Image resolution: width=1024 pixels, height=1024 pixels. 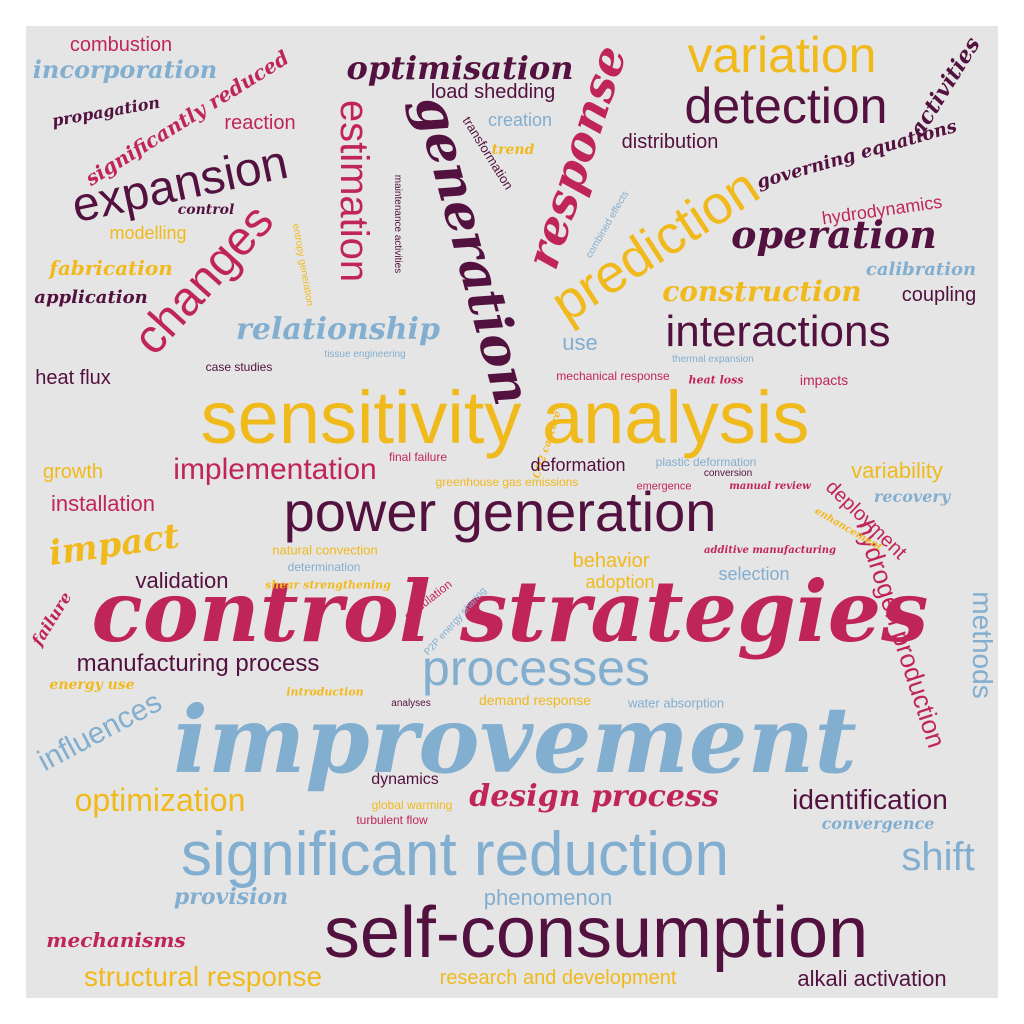 I want to click on word-significant-reduction: significant reduction, so click(x=455, y=854).